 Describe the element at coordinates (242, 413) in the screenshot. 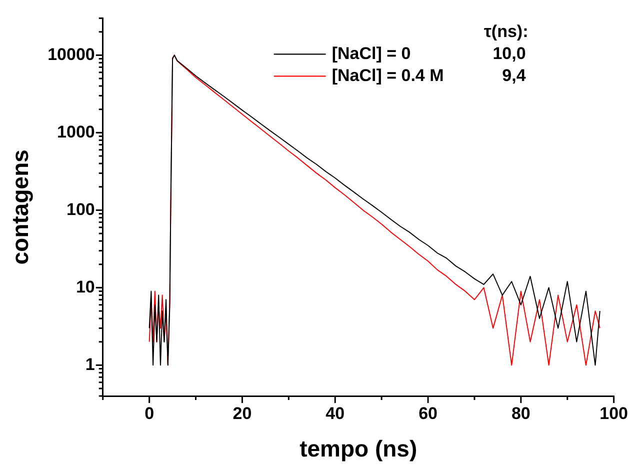

I see `x-tick-label: 20` at that location.